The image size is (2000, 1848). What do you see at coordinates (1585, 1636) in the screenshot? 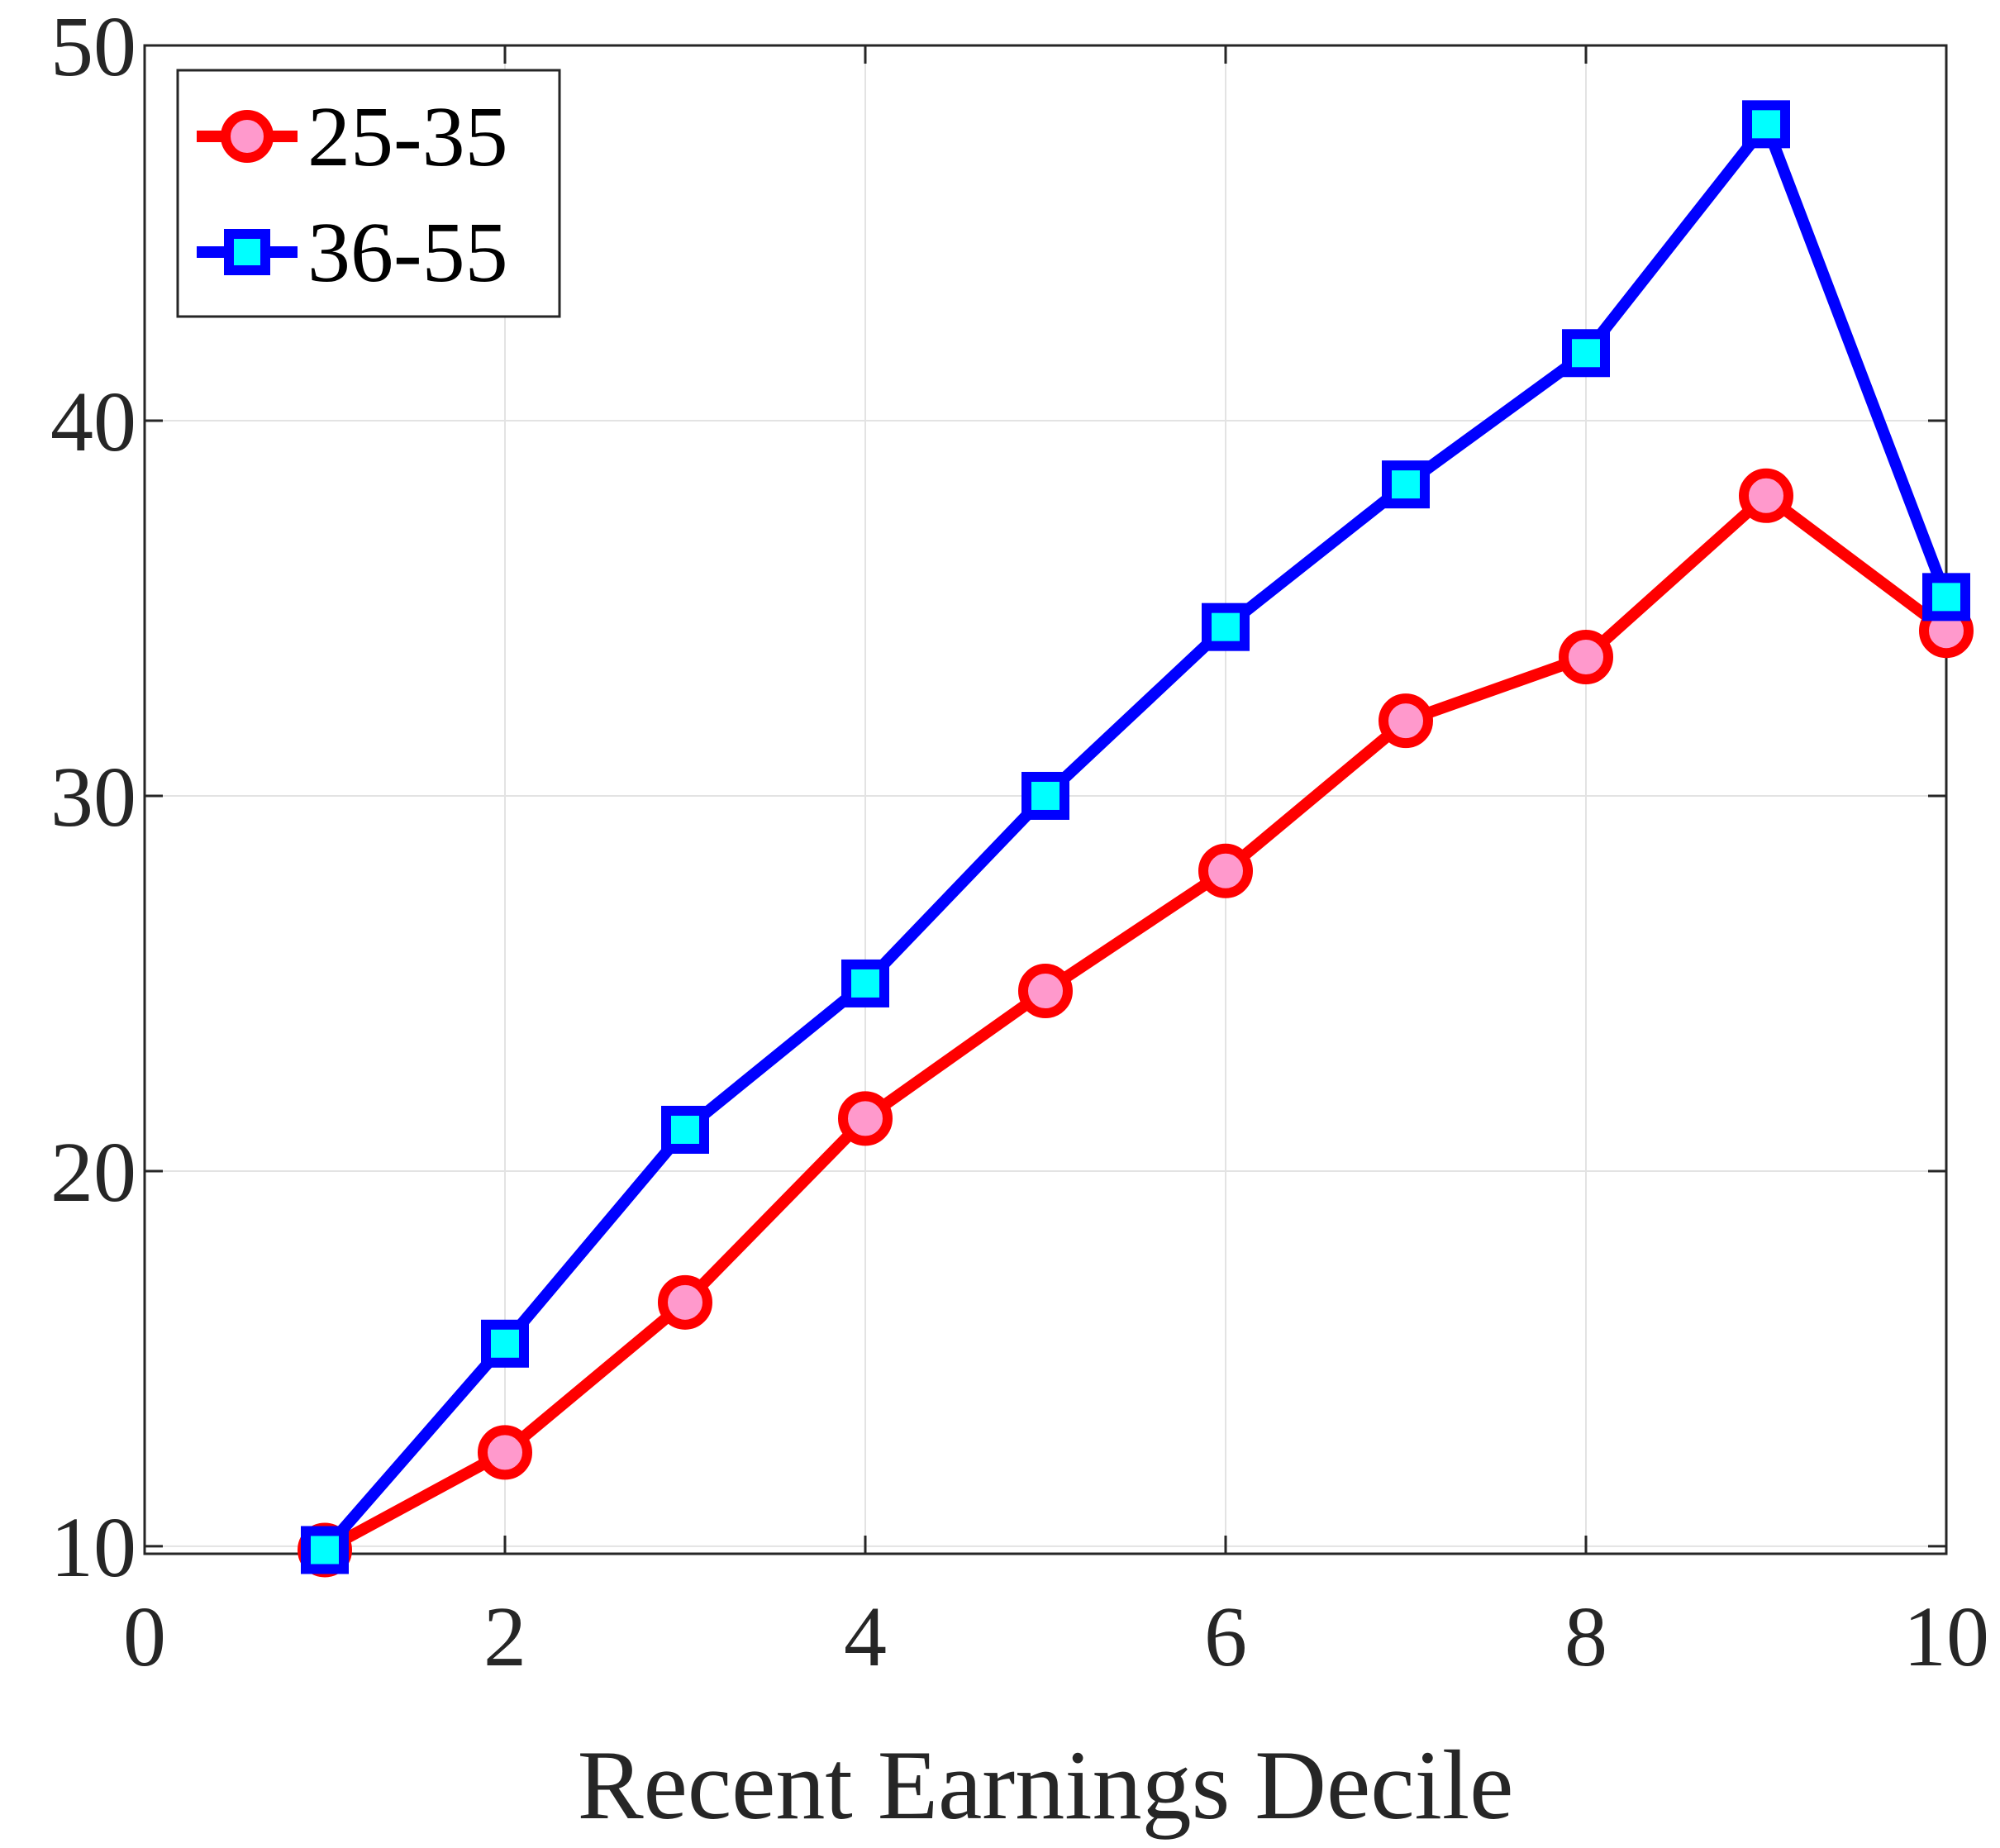
I see `x-tick-label-8: 8` at bounding box center [1585, 1636].